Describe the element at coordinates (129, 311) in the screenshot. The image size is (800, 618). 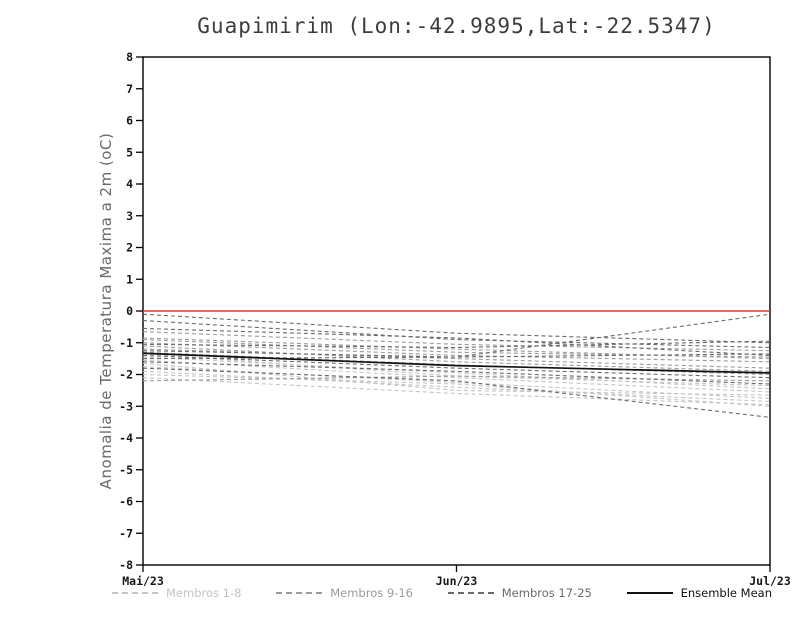
I see `svg-text: 0` at that location.